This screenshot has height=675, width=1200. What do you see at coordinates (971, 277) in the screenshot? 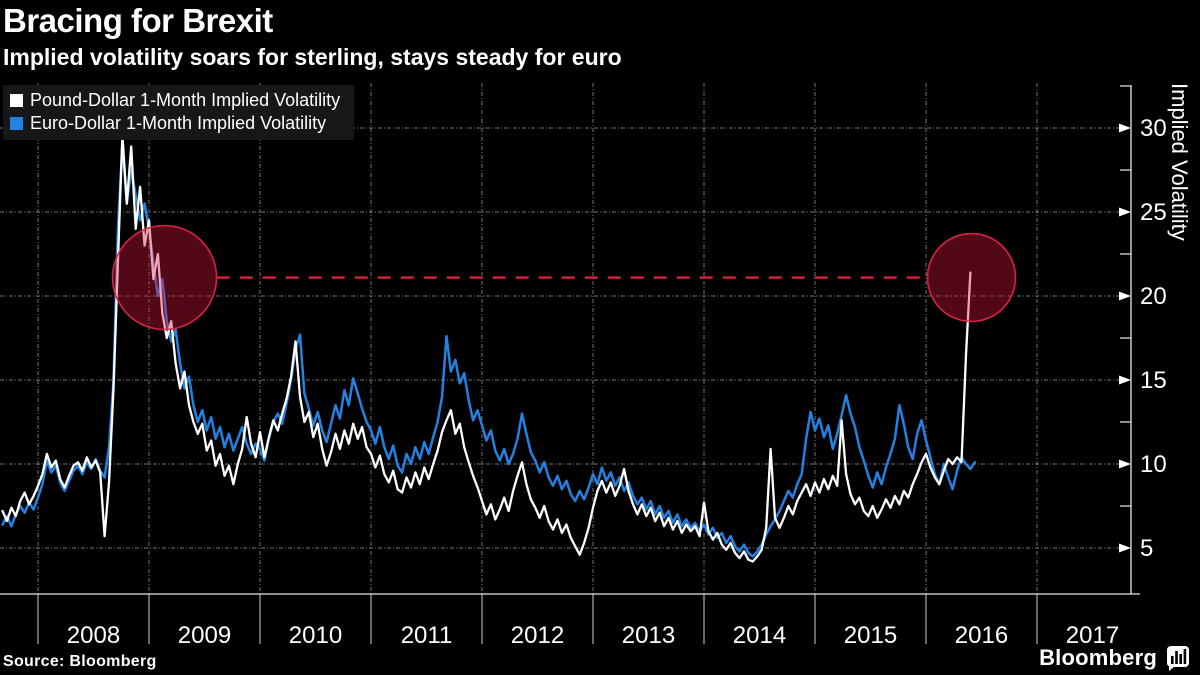
I see `highlight-circle-2016-brexit-highlight` at bounding box center [971, 277].